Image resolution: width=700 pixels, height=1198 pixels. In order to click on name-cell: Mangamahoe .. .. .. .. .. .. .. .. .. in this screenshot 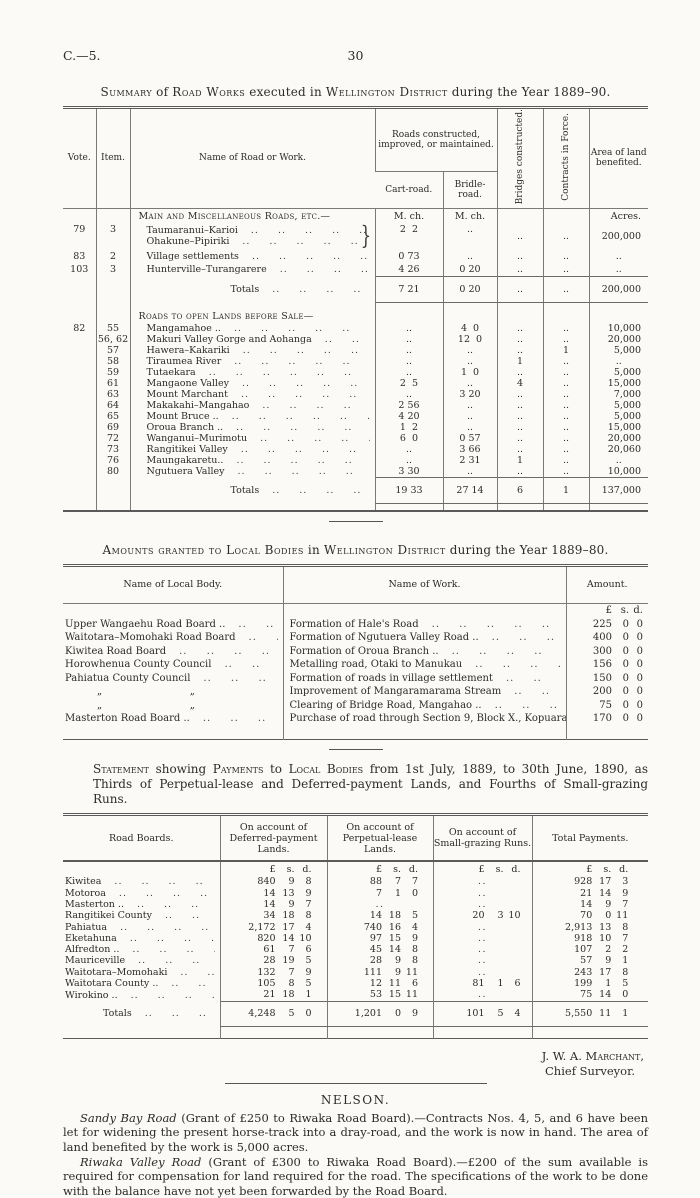, I will do `click(252, 328)`.